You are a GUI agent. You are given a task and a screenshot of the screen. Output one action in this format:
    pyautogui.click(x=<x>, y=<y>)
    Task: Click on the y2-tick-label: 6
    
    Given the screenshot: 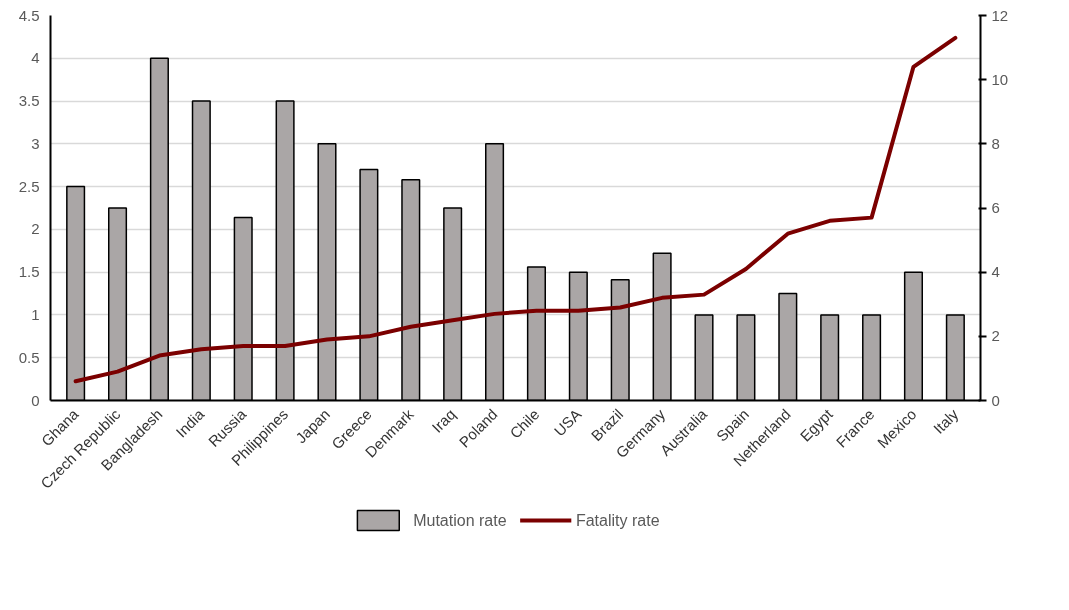 What is the action you would take?
    pyautogui.click(x=995, y=207)
    